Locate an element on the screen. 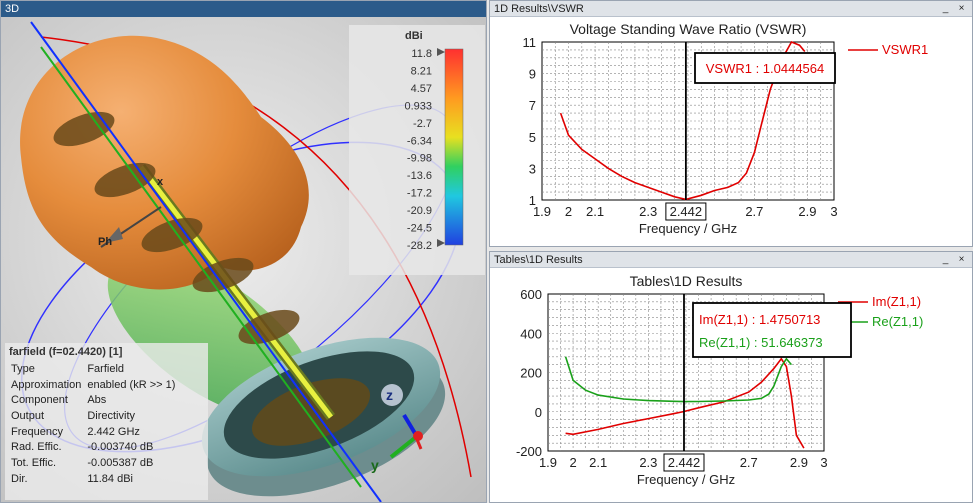 This screenshot has width=973, height=503. y-tick-label: 0 is located at coordinates (538, 412).